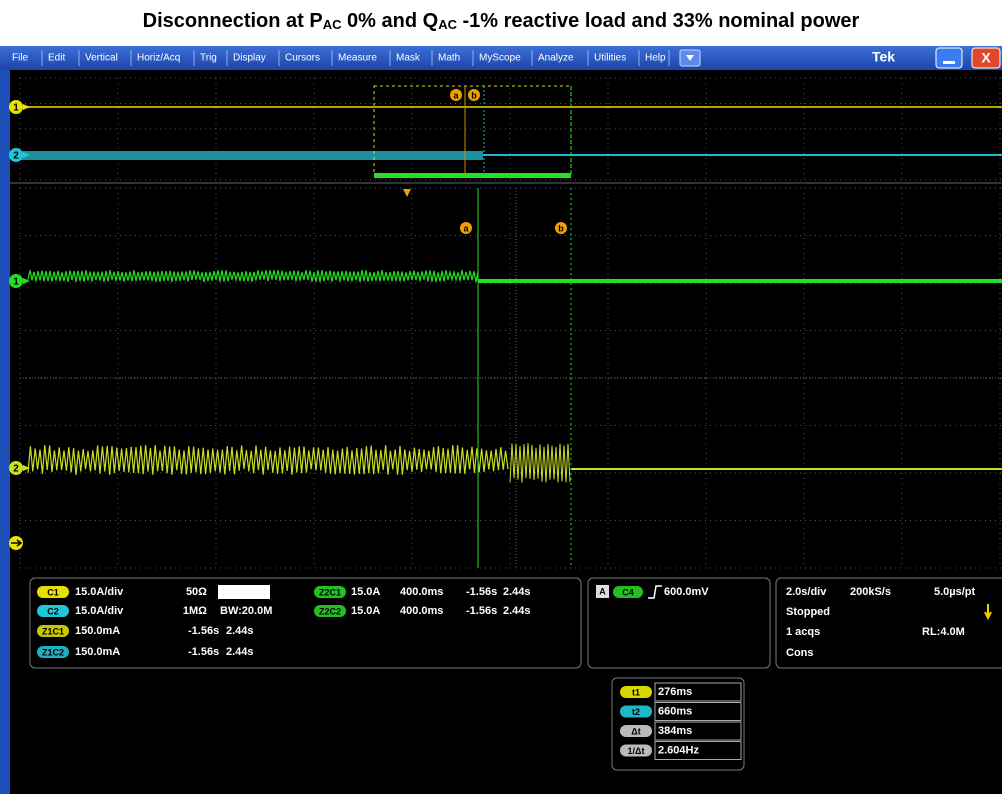 The height and width of the screenshot is (794, 1002). What do you see at coordinates (196, 592) in the screenshot?
I see `channel-termination: 50Ω` at bounding box center [196, 592].